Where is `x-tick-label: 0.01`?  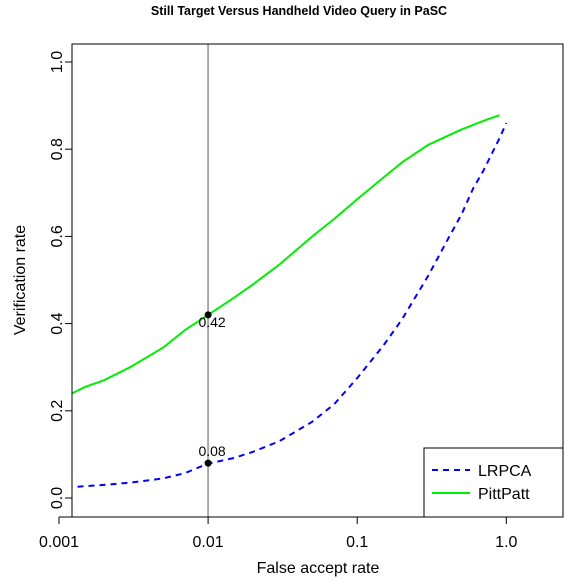
x-tick-label: 0.01 is located at coordinates (208, 542).